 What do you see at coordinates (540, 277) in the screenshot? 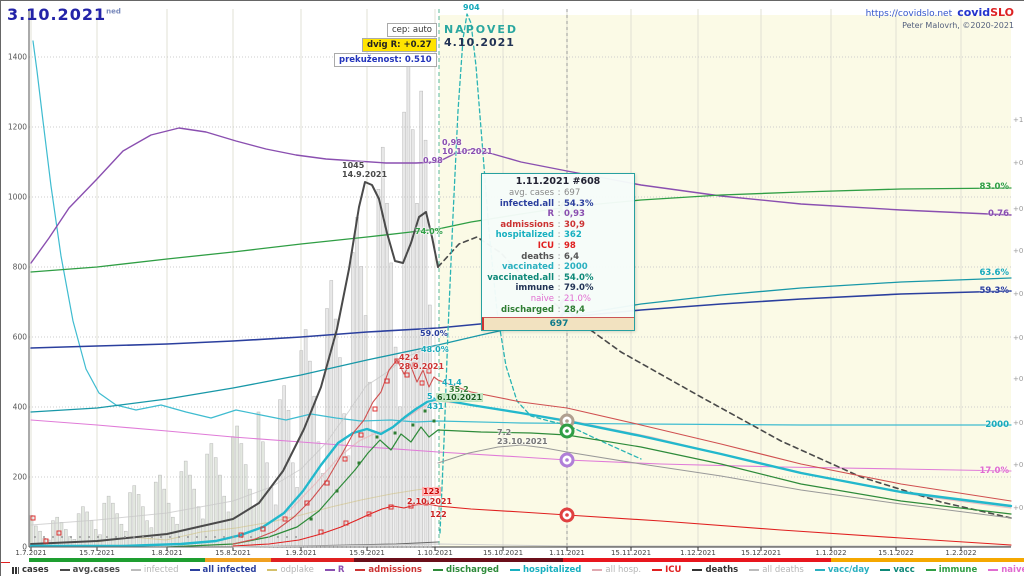
I see `tooltip-row: vaccinated.all:54.0%` at bounding box center [540, 277].